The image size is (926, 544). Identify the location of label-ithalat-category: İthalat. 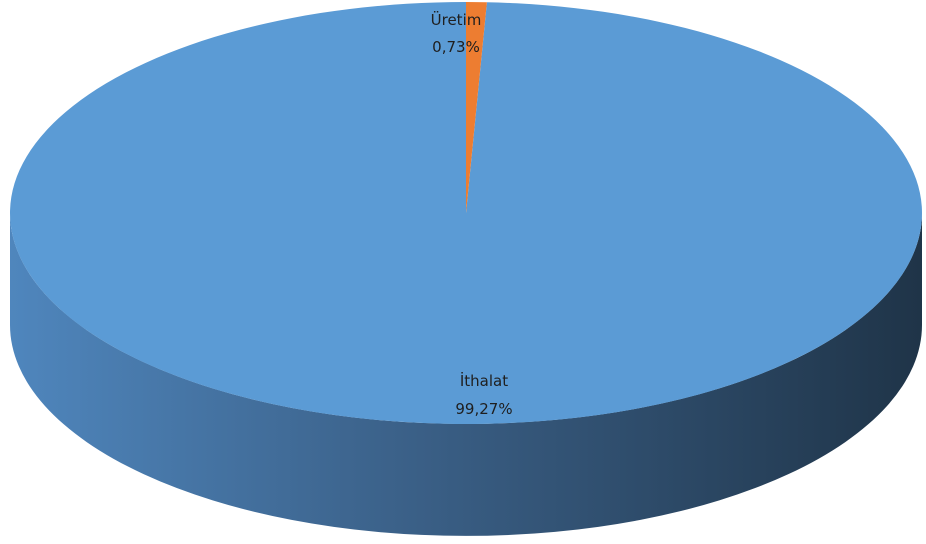
(484, 380).